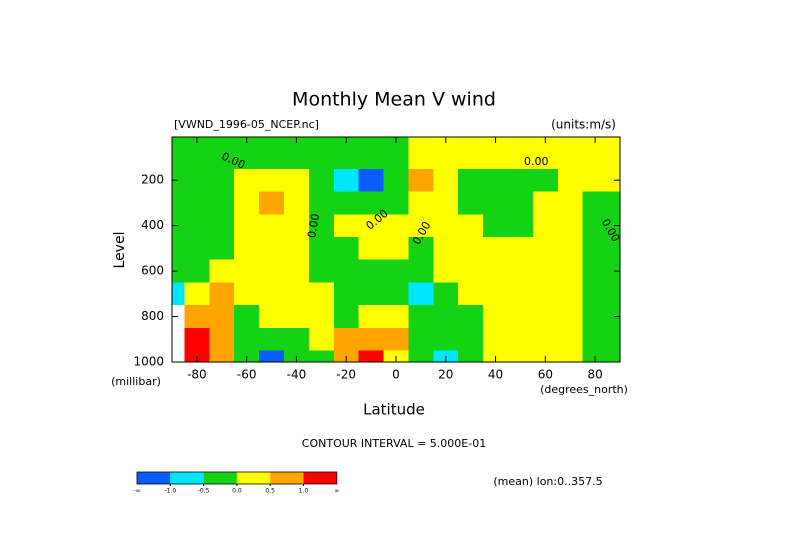  What do you see at coordinates (247, 375) in the screenshot?
I see `x-tick-label: -60` at bounding box center [247, 375].